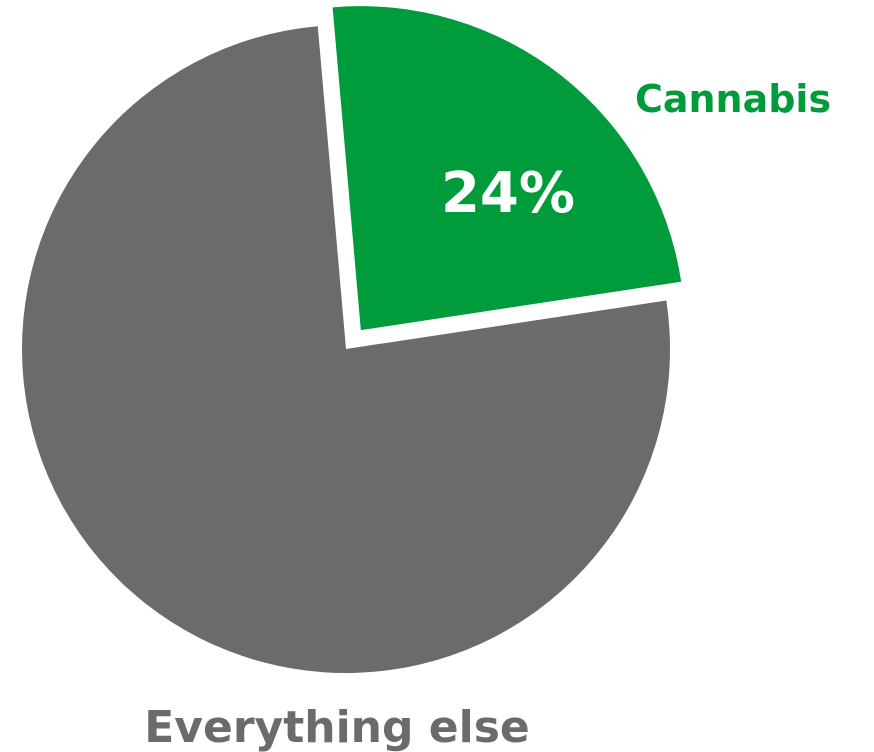 This screenshot has width=874, height=752. What do you see at coordinates (508, 193) in the screenshot?
I see `slice-value-label-cannabis: 24%` at bounding box center [508, 193].